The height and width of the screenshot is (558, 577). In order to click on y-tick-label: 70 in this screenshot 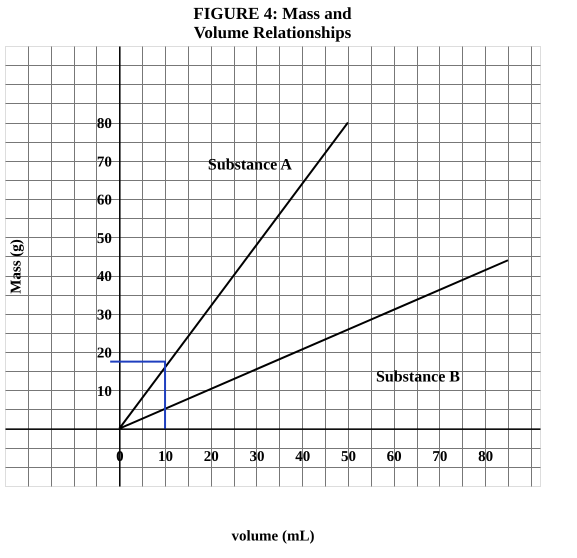, I will do `click(104, 162)`.